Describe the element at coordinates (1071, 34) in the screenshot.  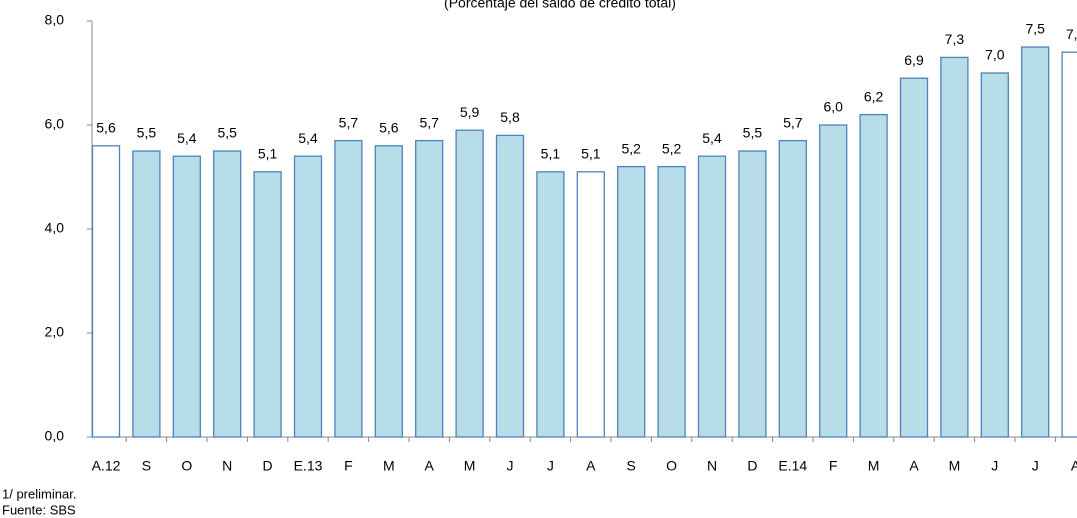
I see `value-label: 7,4` at that location.